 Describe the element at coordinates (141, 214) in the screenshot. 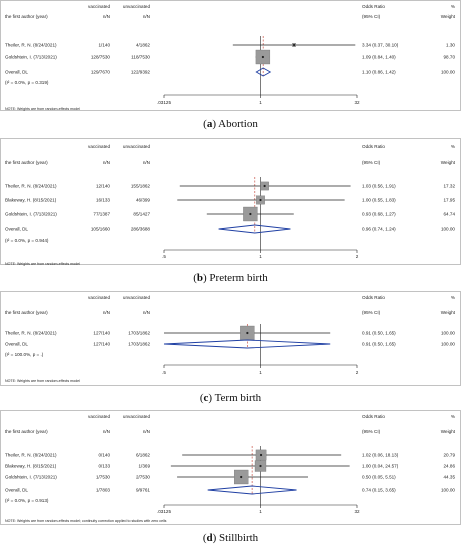

I see `study-n2: 85/1427` at that location.